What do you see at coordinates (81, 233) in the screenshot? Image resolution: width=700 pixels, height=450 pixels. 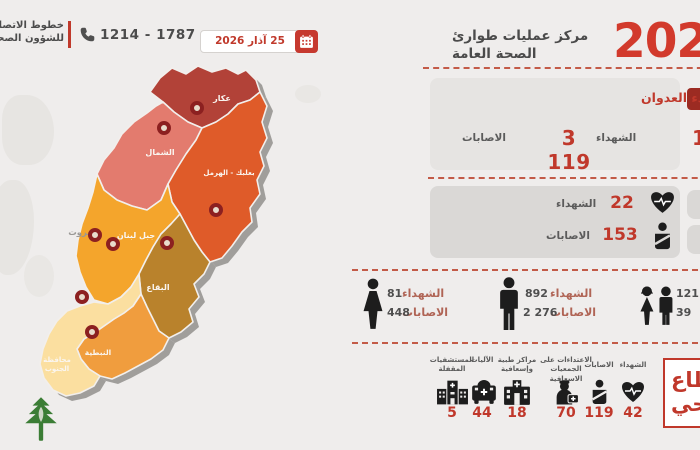 I see `map-label-beirut: بيروت` at bounding box center [81, 233].